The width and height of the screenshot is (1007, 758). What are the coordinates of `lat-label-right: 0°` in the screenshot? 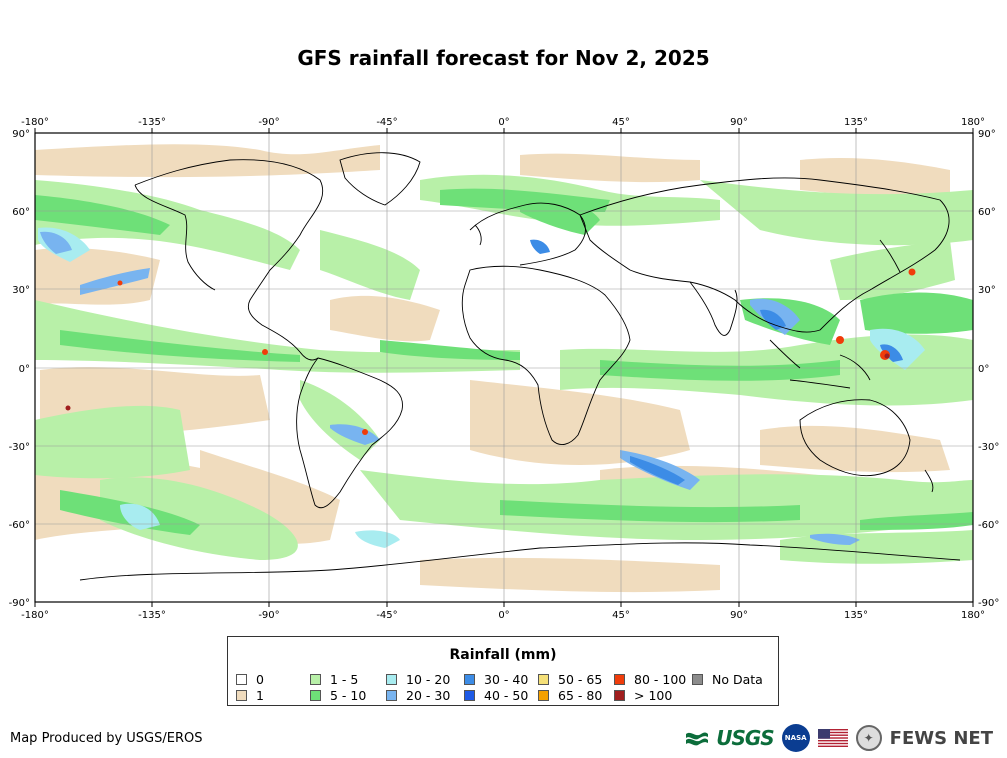 It's located at (983, 369).